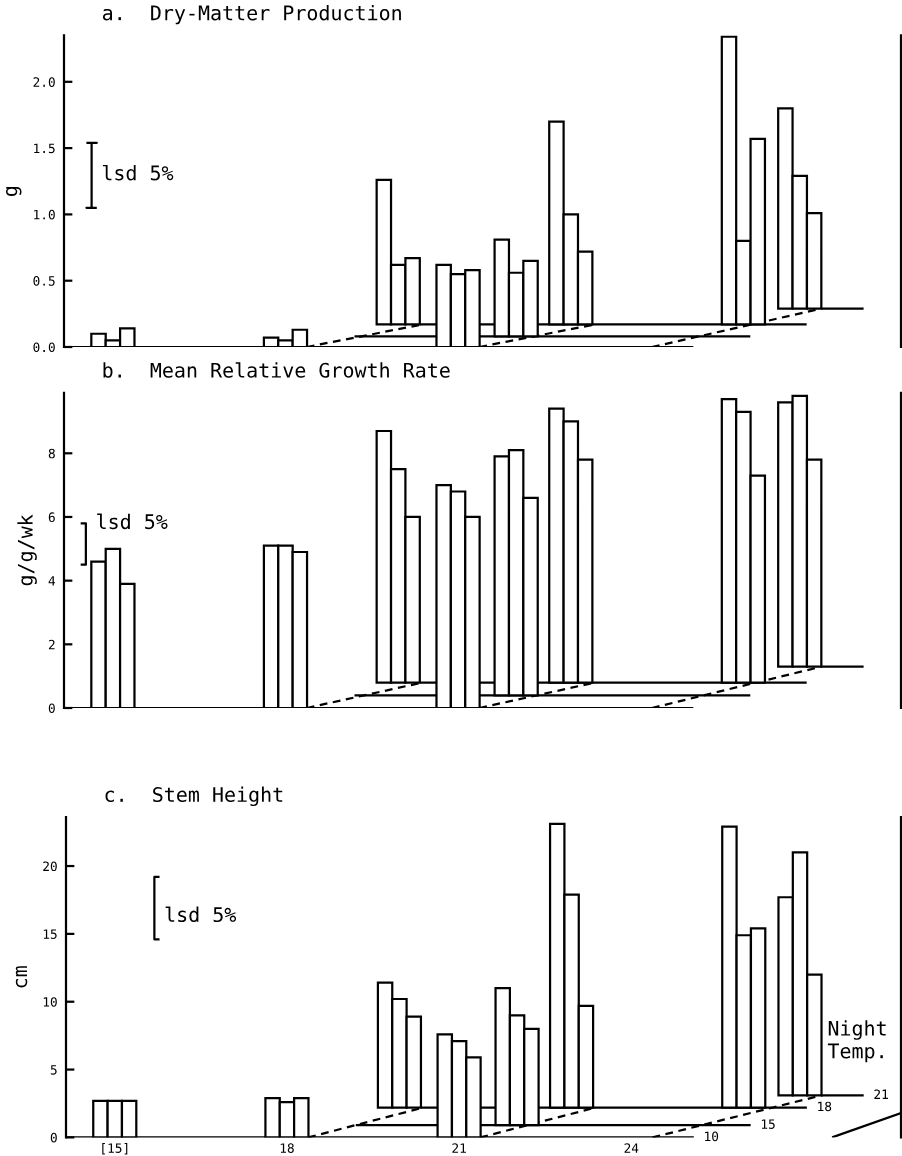 This screenshot has width=902, height=1156. What do you see at coordinates (276, 370) in the screenshot?
I see `chart-title: b. Mean Relative Growth Rate` at bounding box center [276, 370].